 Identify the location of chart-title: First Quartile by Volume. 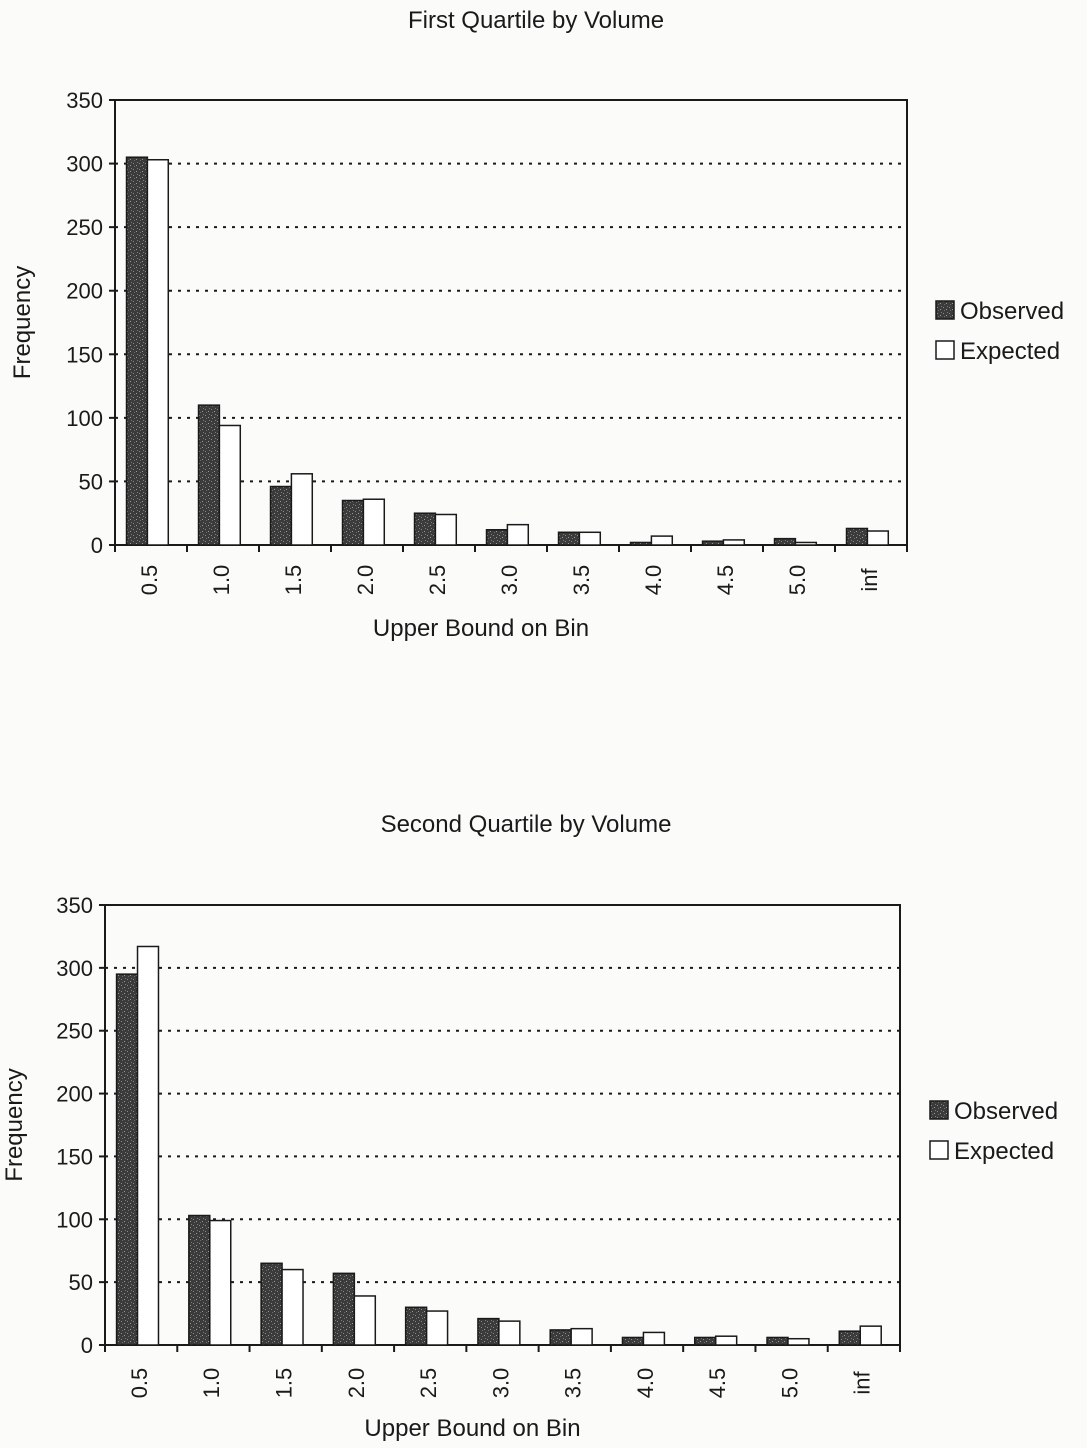
(536, 20).